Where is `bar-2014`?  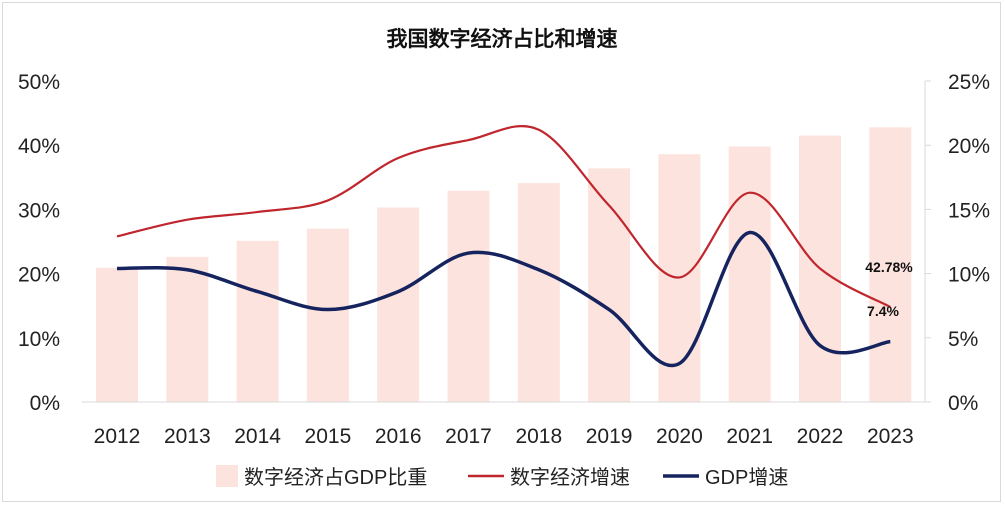 bar-2014 is located at coordinates (257, 321).